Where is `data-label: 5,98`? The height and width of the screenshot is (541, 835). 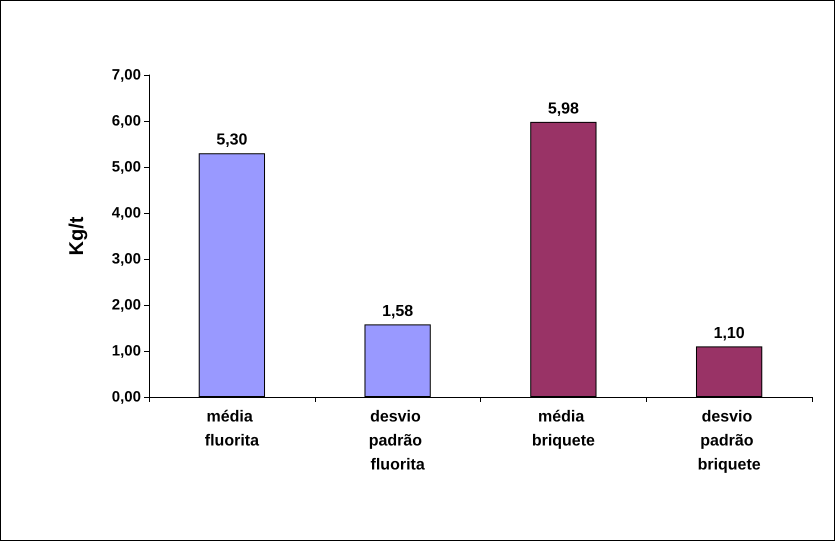 data-label: 5,98 is located at coordinates (564, 109).